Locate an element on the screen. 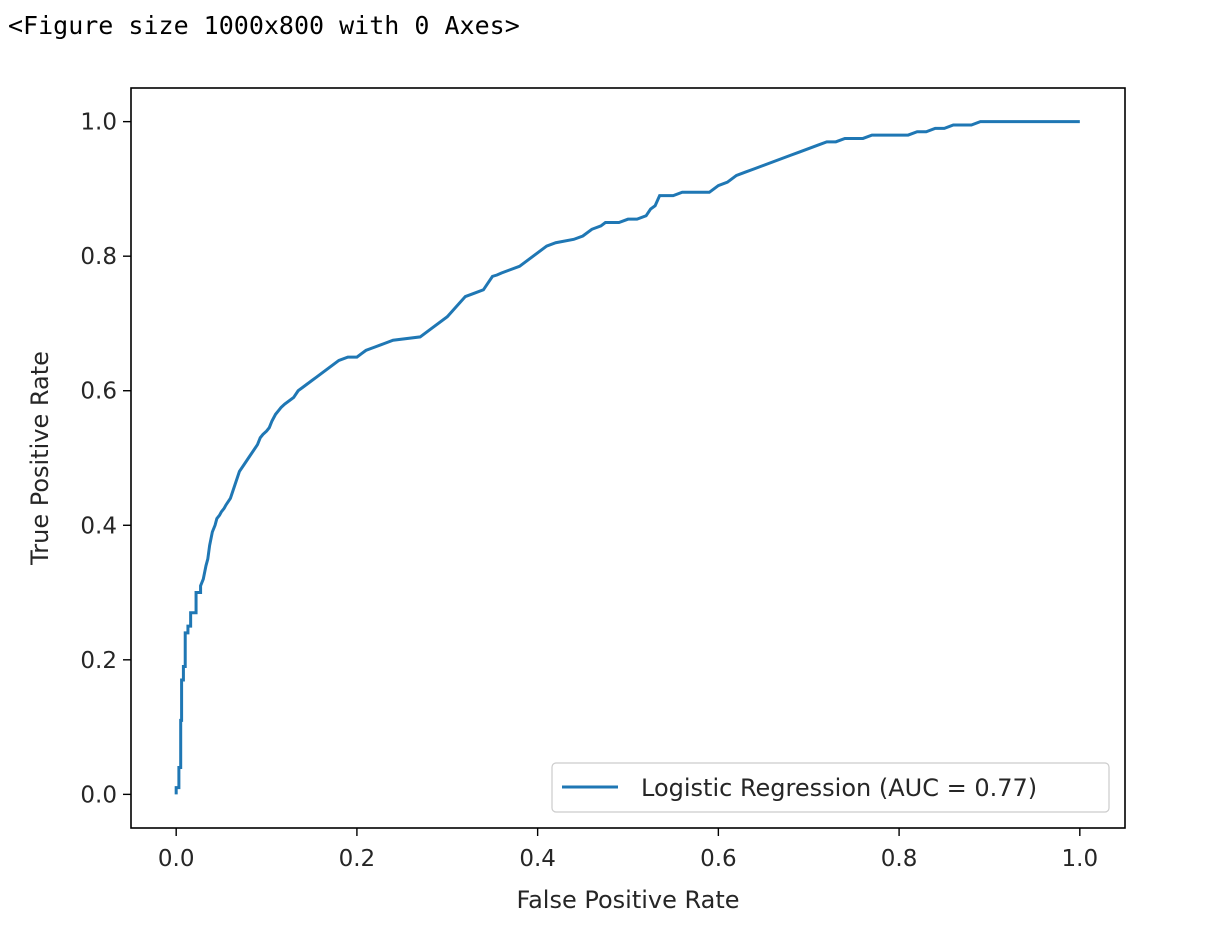 This screenshot has width=1210, height=950. legend: Logistic Regression (AUC = 0.77) is located at coordinates (830, 787).